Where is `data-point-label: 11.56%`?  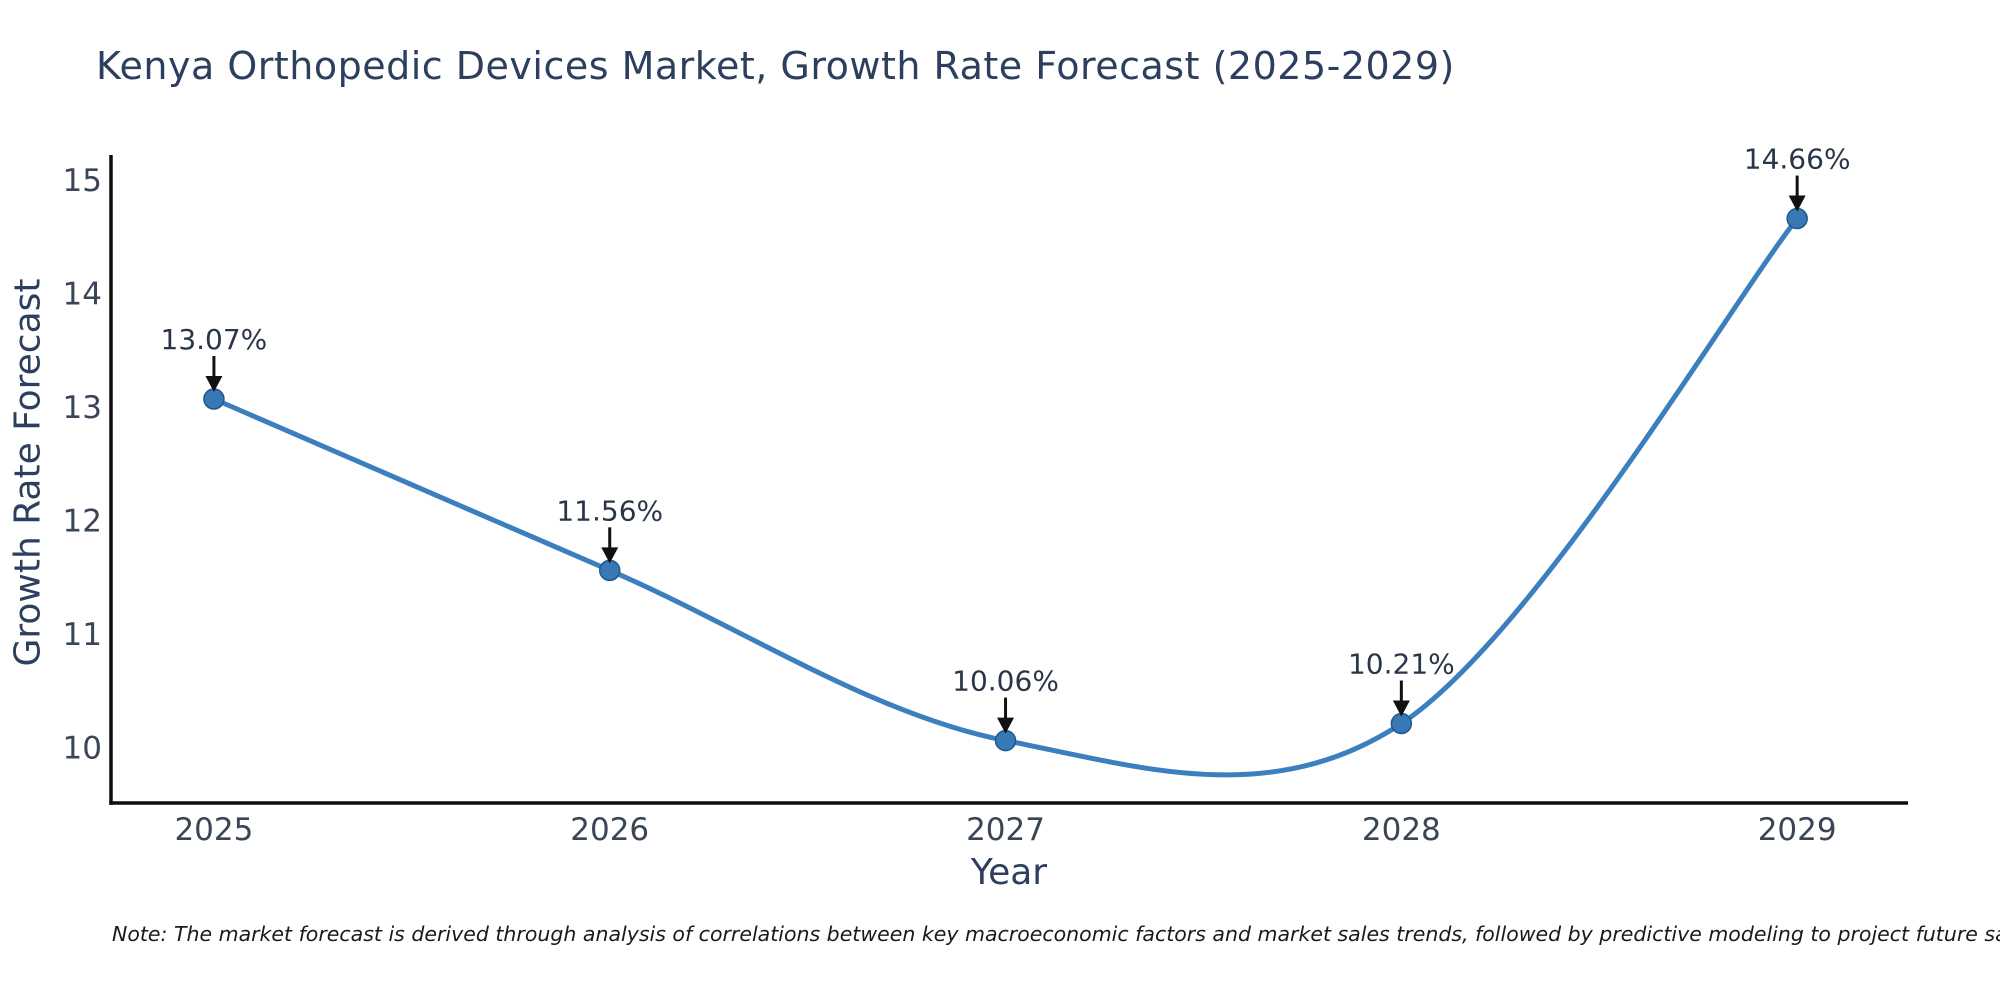
data-point-label: 11.56% is located at coordinates (609, 510).